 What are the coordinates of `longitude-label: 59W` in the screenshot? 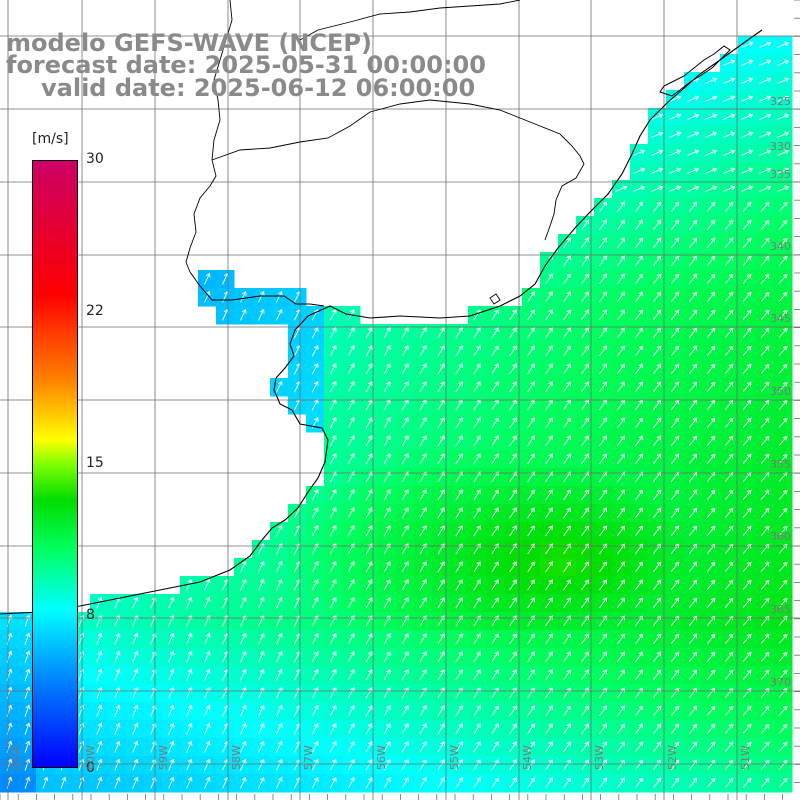 It's located at (163, 757).